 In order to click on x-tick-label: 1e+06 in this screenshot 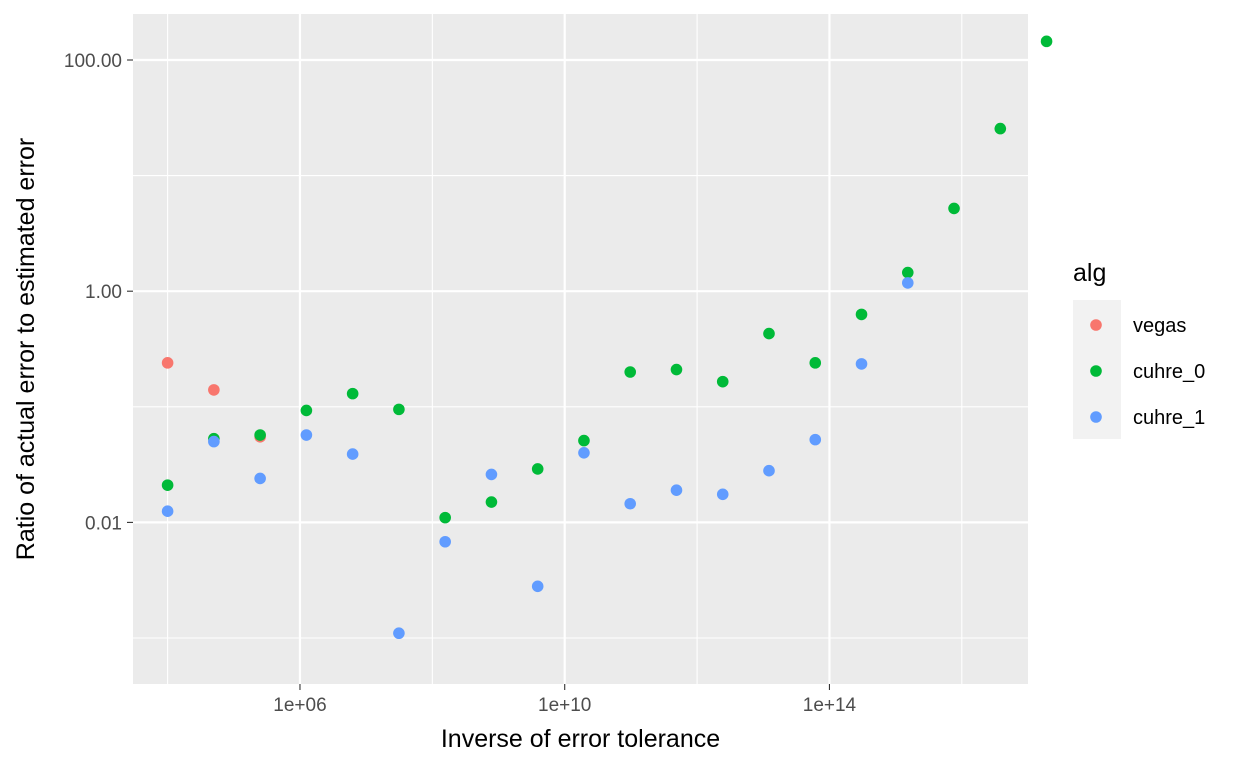, I will do `click(299, 705)`.